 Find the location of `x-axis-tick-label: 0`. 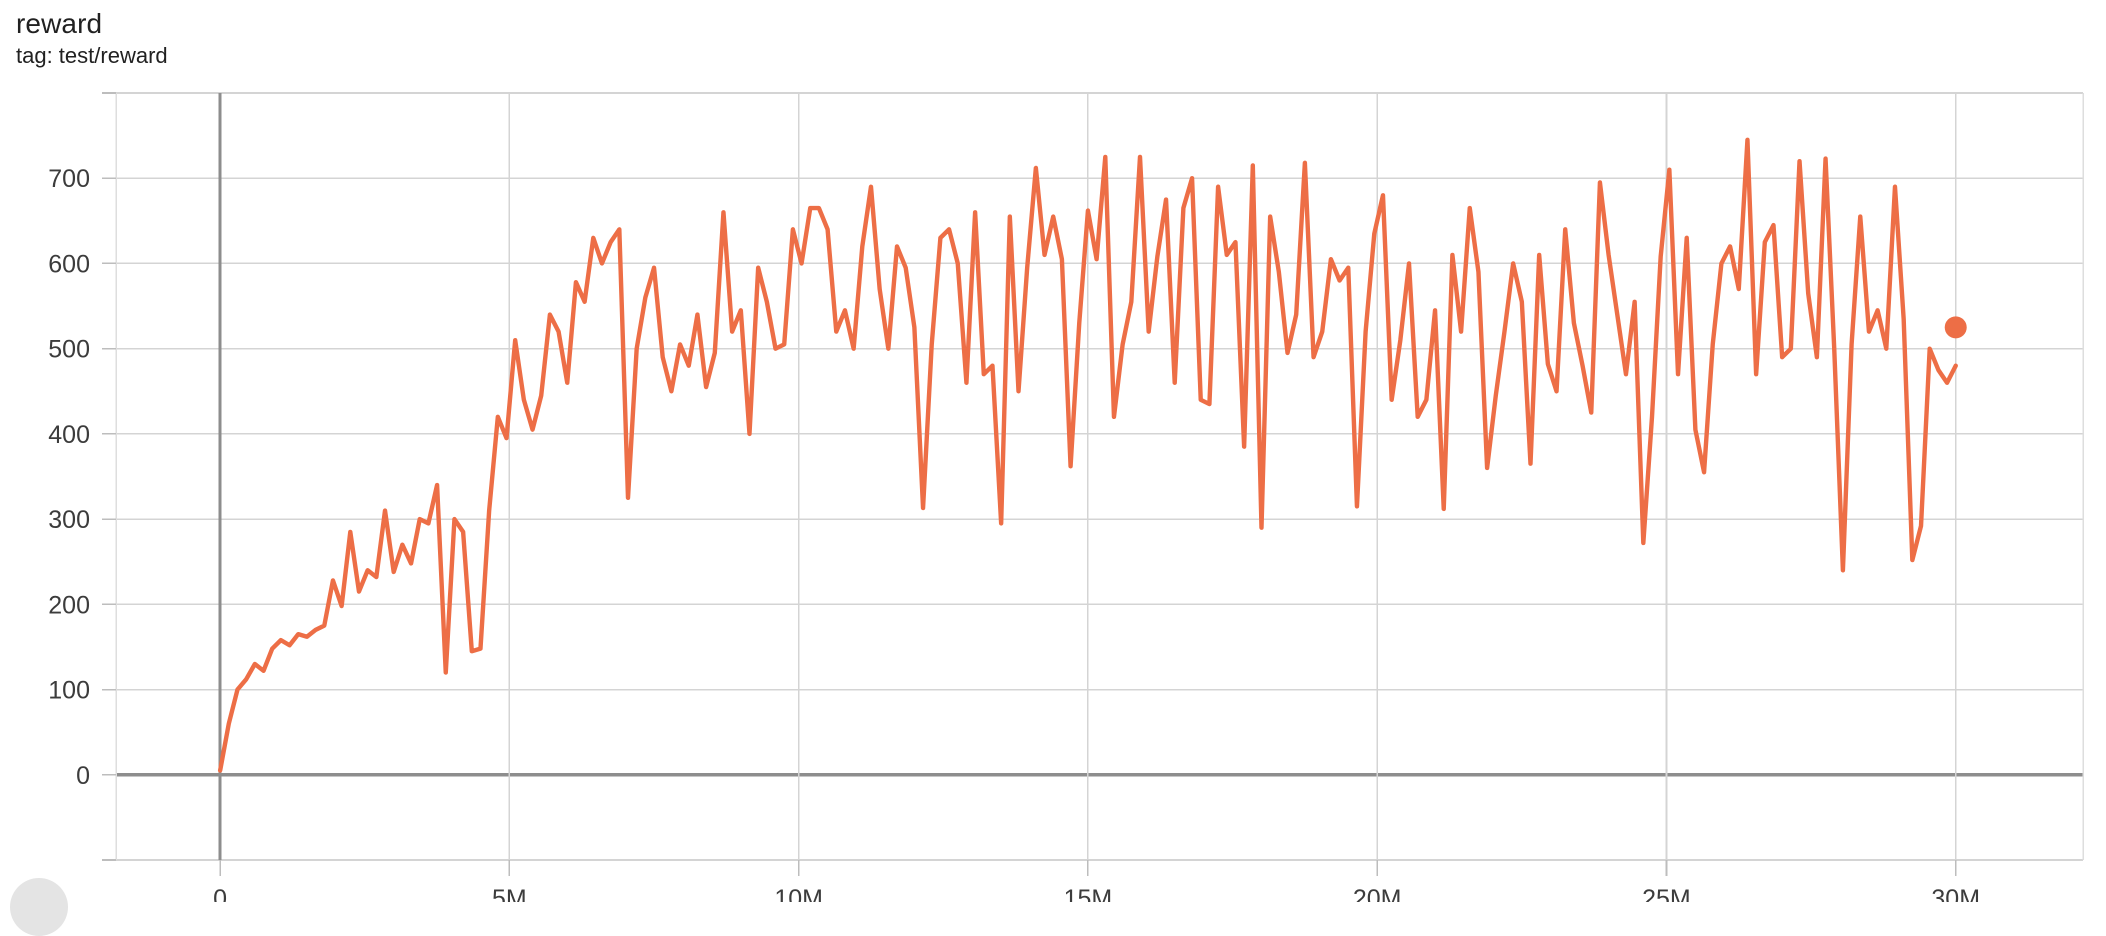

x-axis-tick-label: 0 is located at coordinates (220, 893).